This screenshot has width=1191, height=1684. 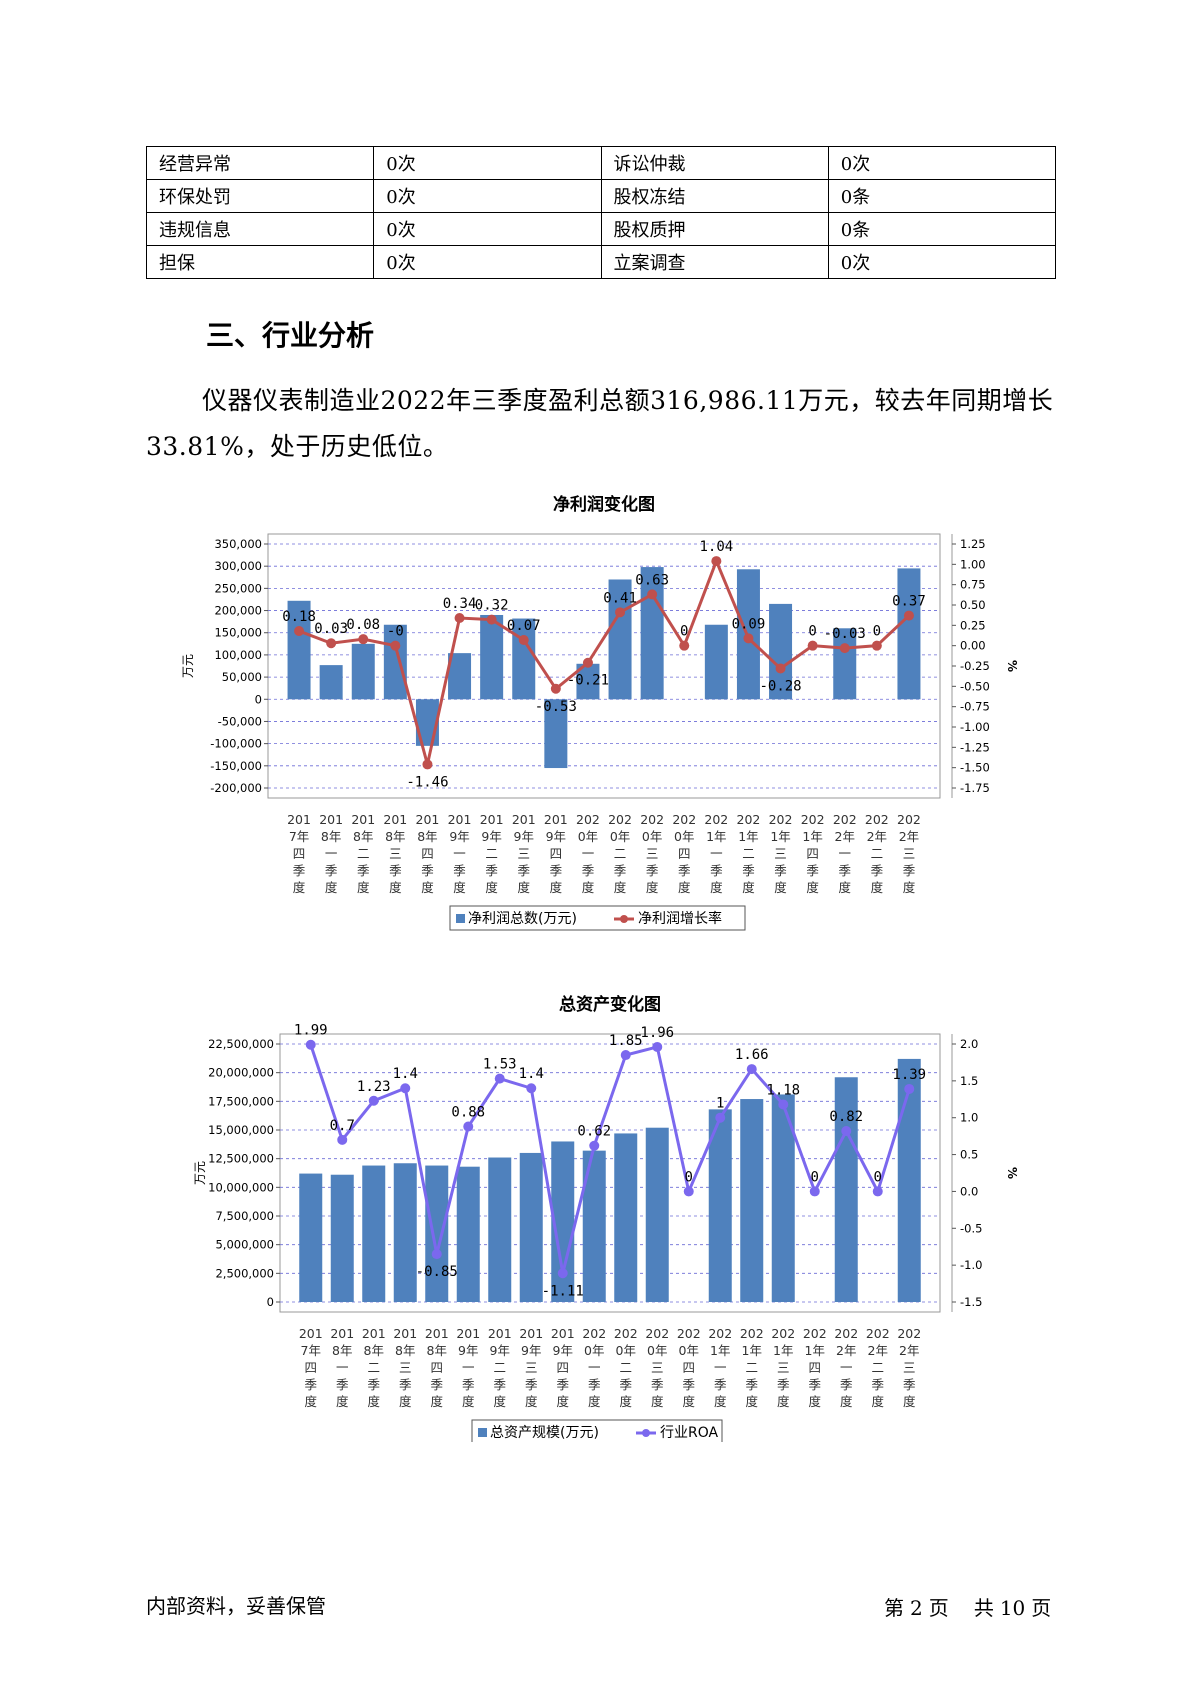 What do you see at coordinates (942, 229) in the screenshot?
I see `risk-item-count: 0条` at bounding box center [942, 229].